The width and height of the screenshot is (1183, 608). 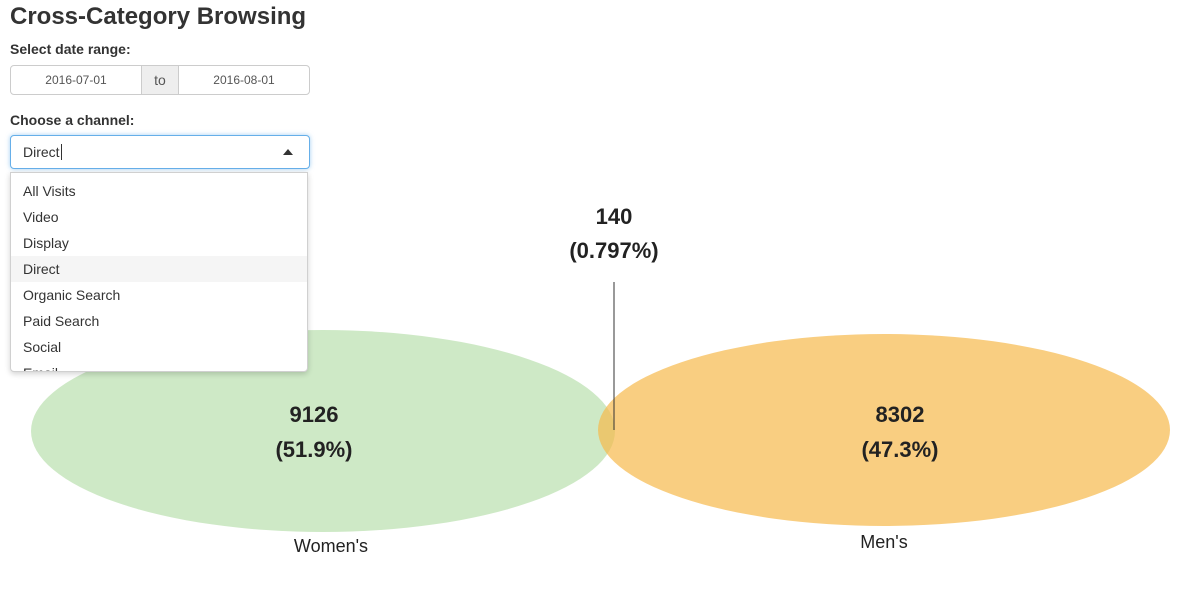 I want to click on mens-percent: (47.3%), so click(x=899, y=449).